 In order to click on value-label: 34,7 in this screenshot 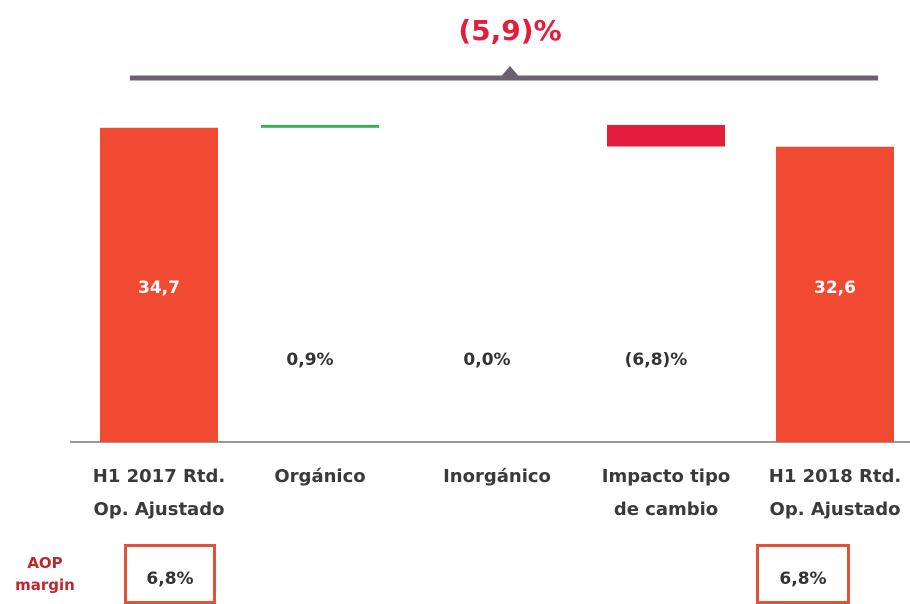, I will do `click(159, 288)`.